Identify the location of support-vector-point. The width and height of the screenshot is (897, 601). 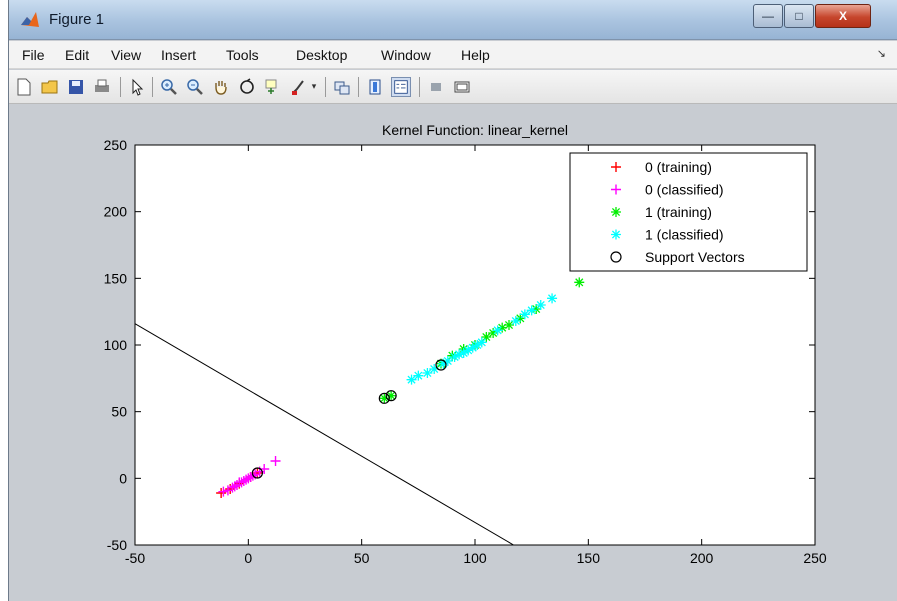
(441, 365).